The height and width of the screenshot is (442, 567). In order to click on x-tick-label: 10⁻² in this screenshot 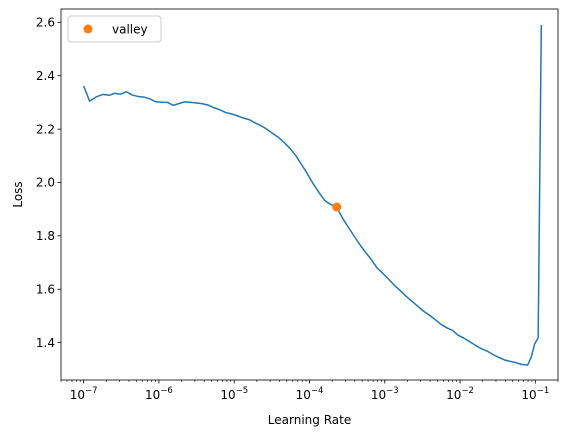, I will do `click(460, 394)`.